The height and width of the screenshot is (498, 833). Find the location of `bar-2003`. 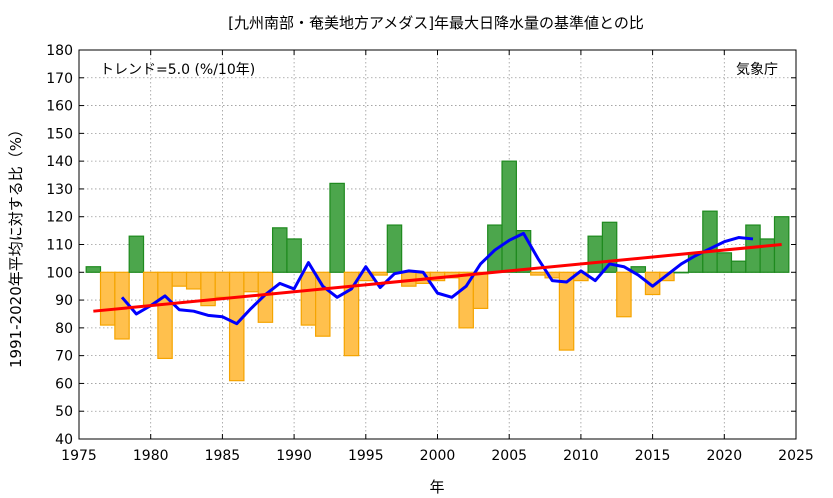

bar-2003 is located at coordinates (480, 290).